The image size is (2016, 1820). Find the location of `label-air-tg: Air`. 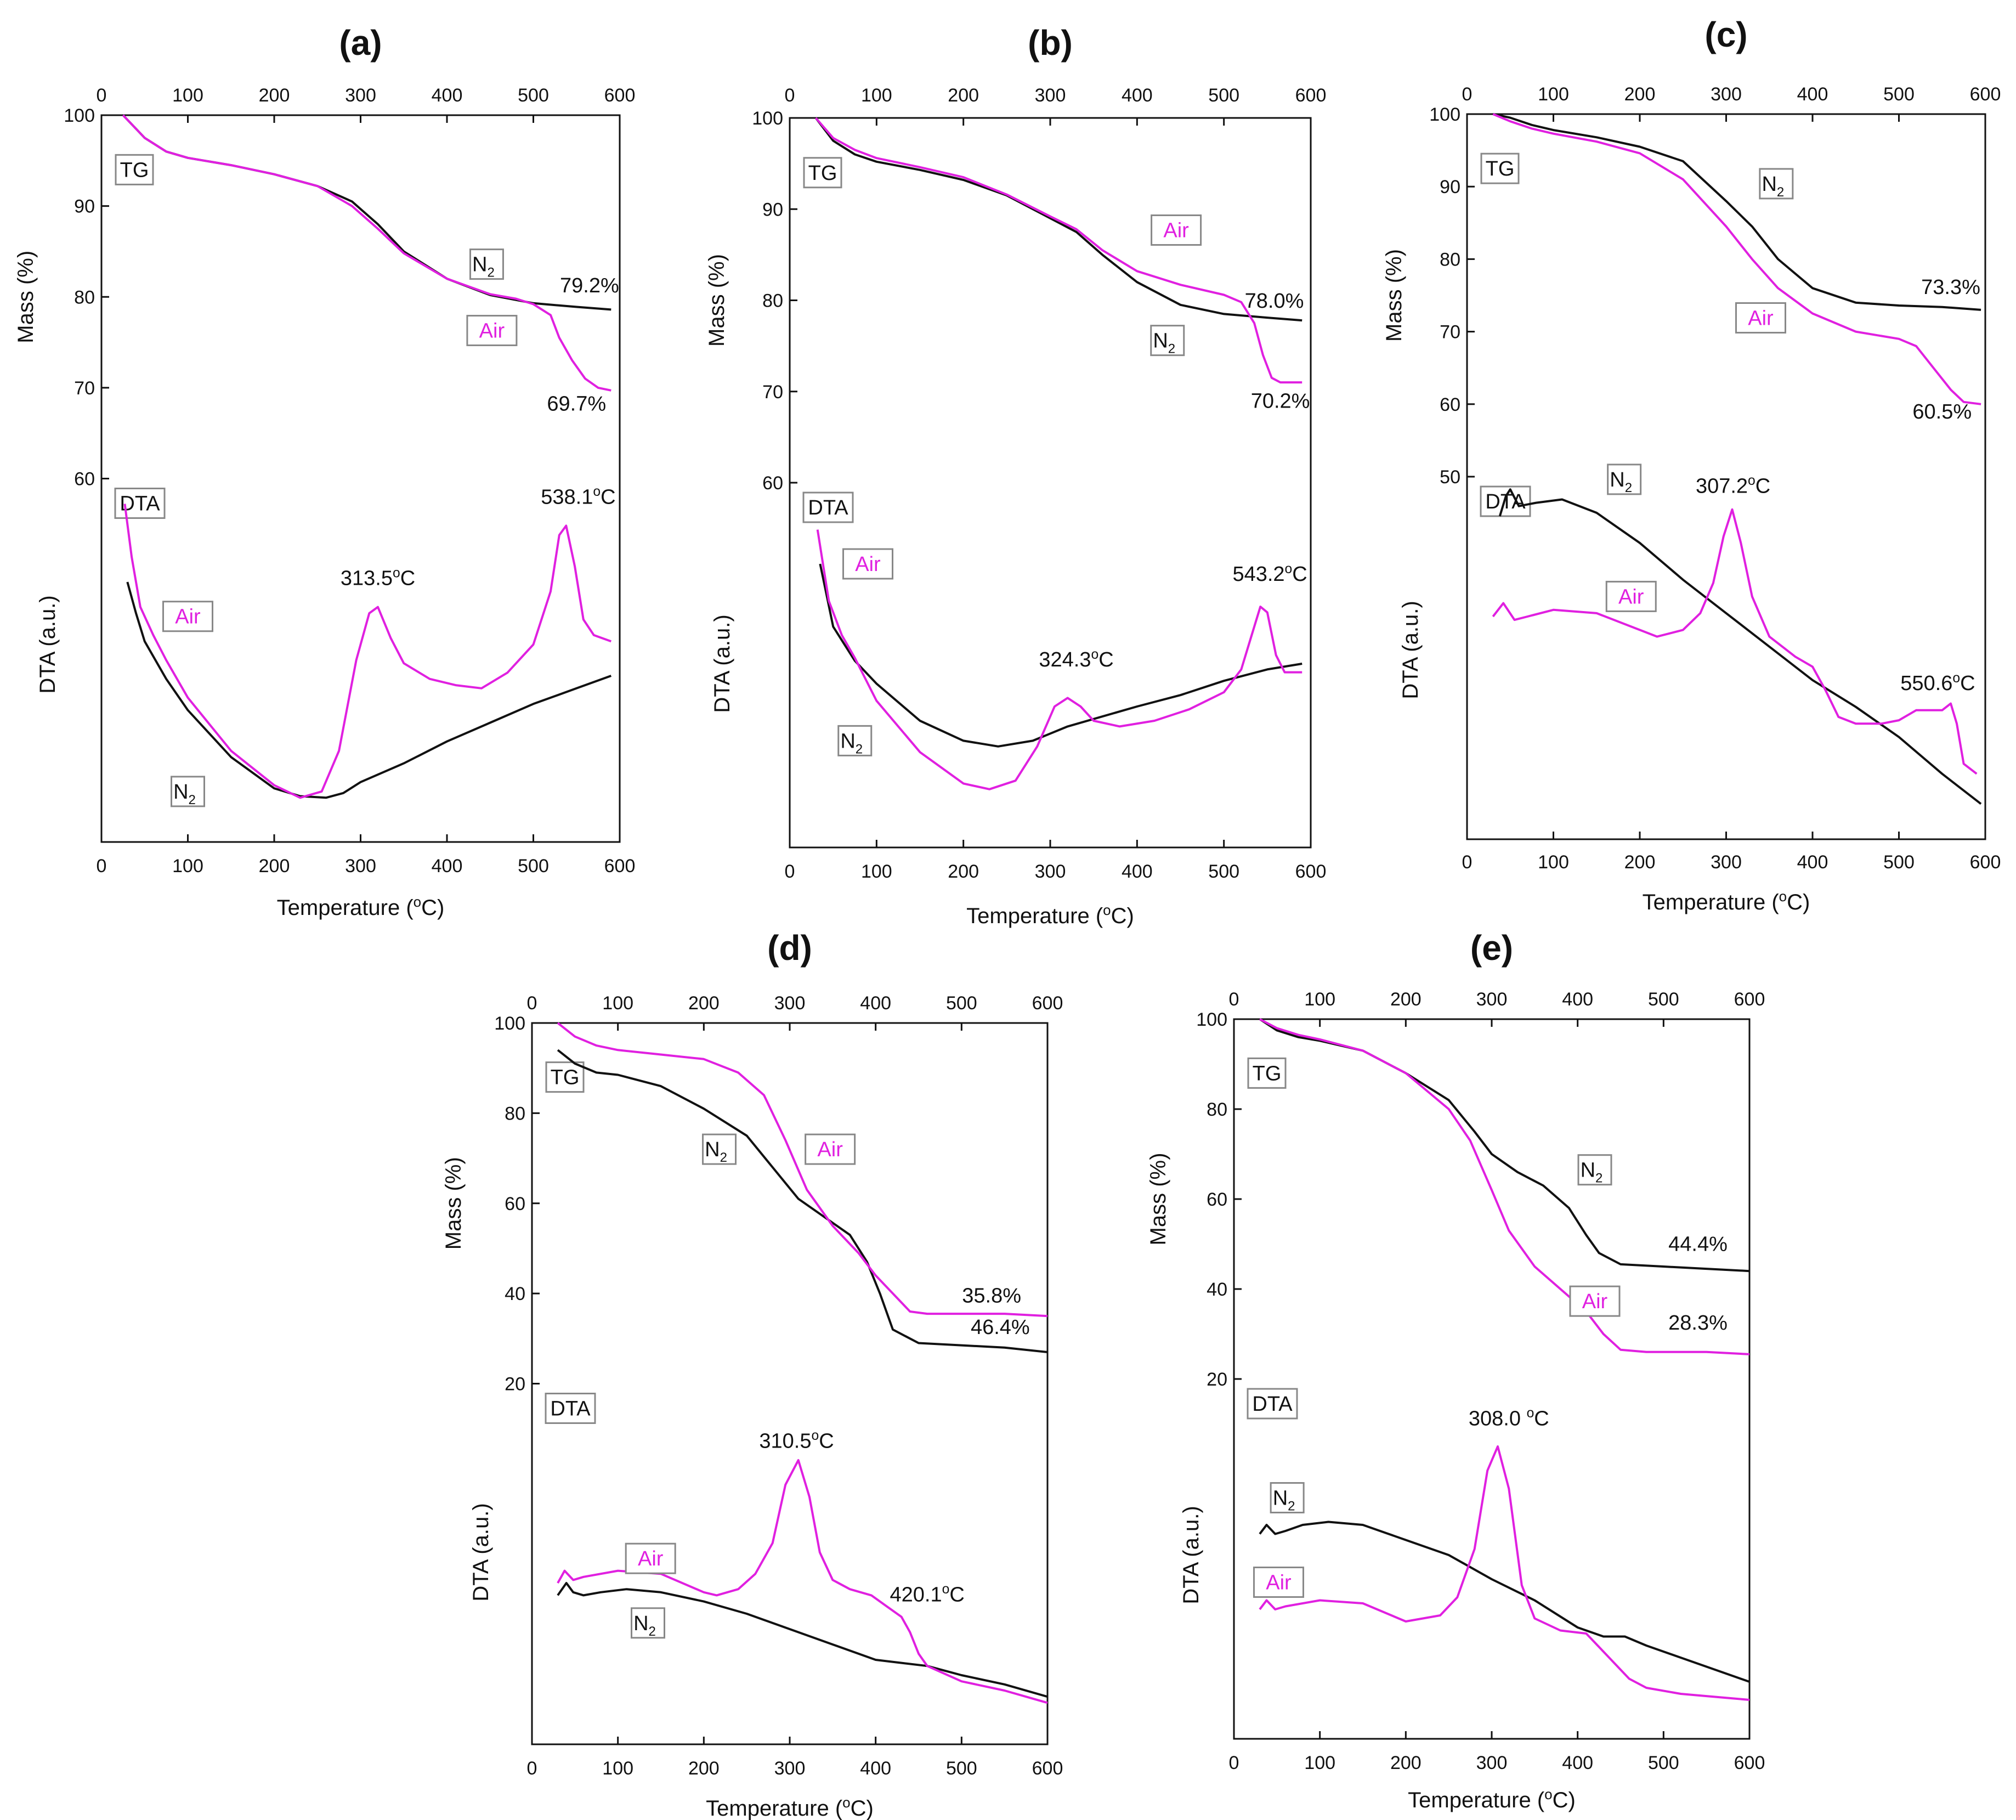

label-air-tg: Air is located at coordinates (492, 331).